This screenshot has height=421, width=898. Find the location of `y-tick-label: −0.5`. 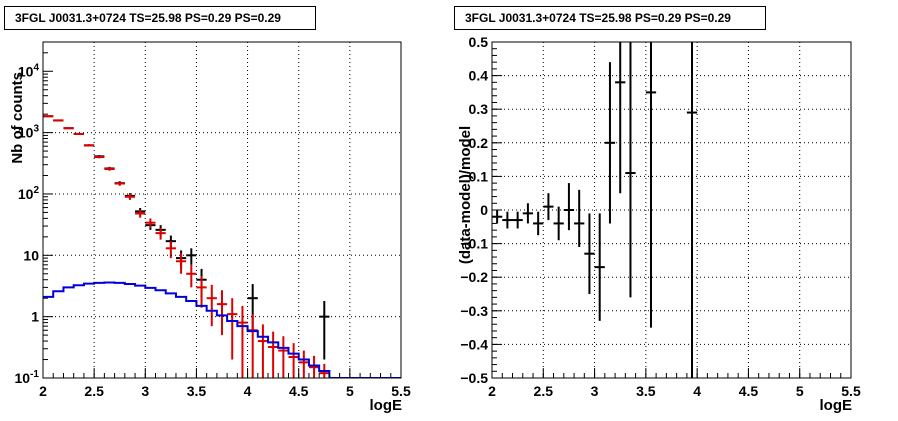

y-tick-label: −0.5 is located at coordinates (474, 378).